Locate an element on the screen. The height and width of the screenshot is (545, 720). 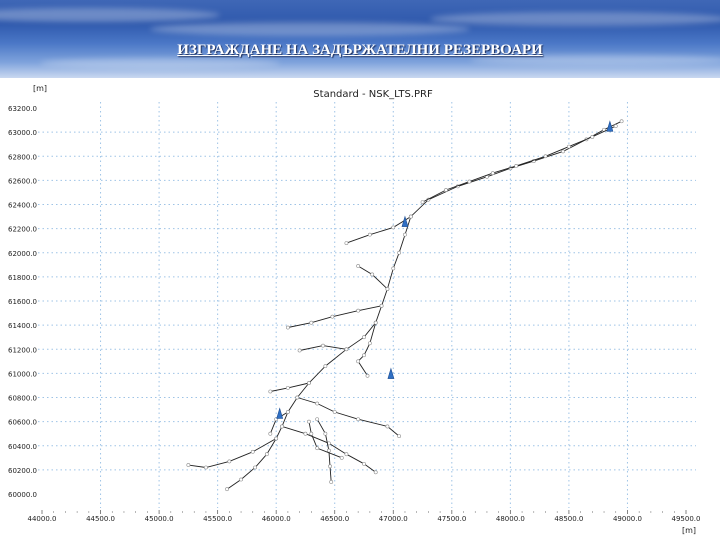
y-tick-label: 60400.0 is located at coordinates (22, 447).